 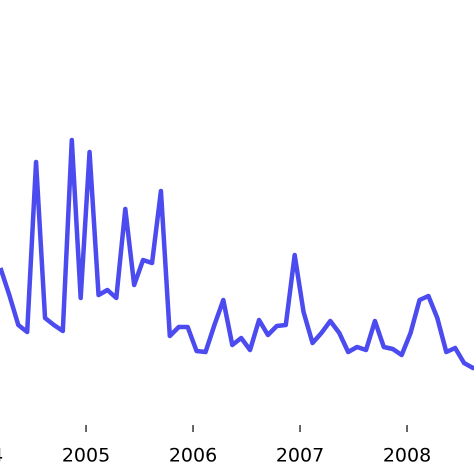 What do you see at coordinates (1, 456) in the screenshot?
I see `x-tick-label: 2004` at bounding box center [1, 456].